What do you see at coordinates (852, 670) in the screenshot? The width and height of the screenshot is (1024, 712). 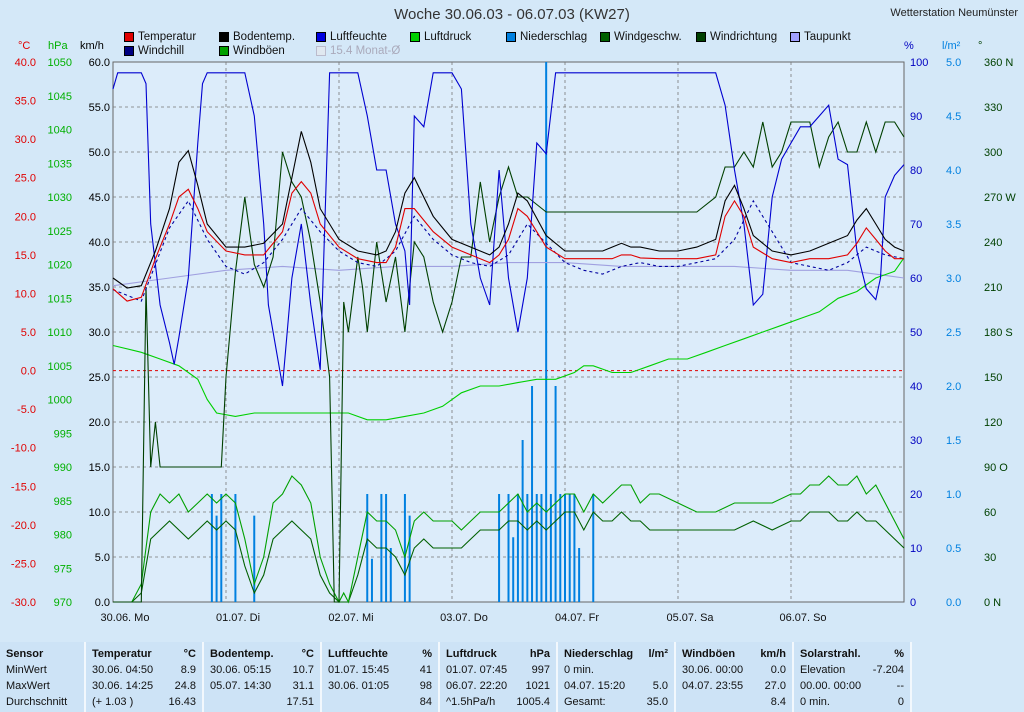 I see `table-row: Elevation -7.204` at bounding box center [852, 670].